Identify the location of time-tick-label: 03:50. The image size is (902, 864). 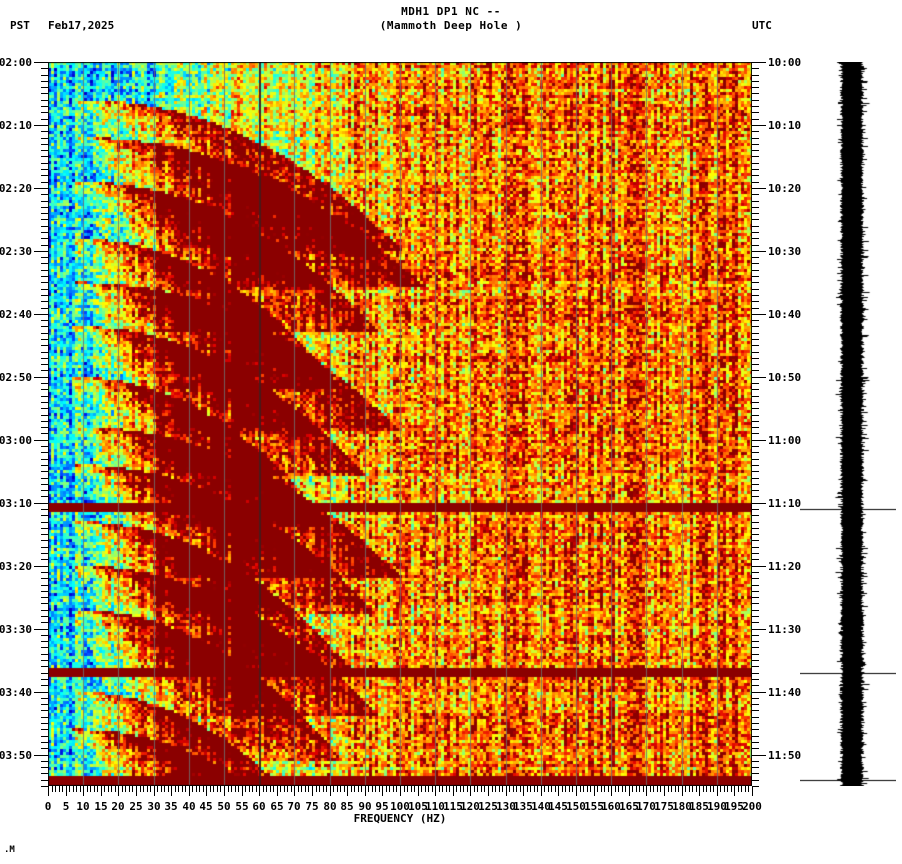
(16, 755).